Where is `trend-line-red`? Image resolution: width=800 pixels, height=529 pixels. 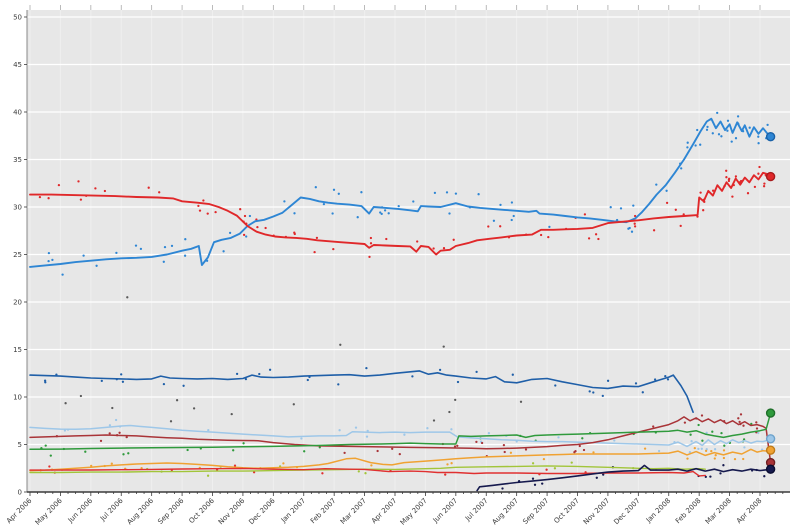
trend-line-red is located at coordinates (400, 213).